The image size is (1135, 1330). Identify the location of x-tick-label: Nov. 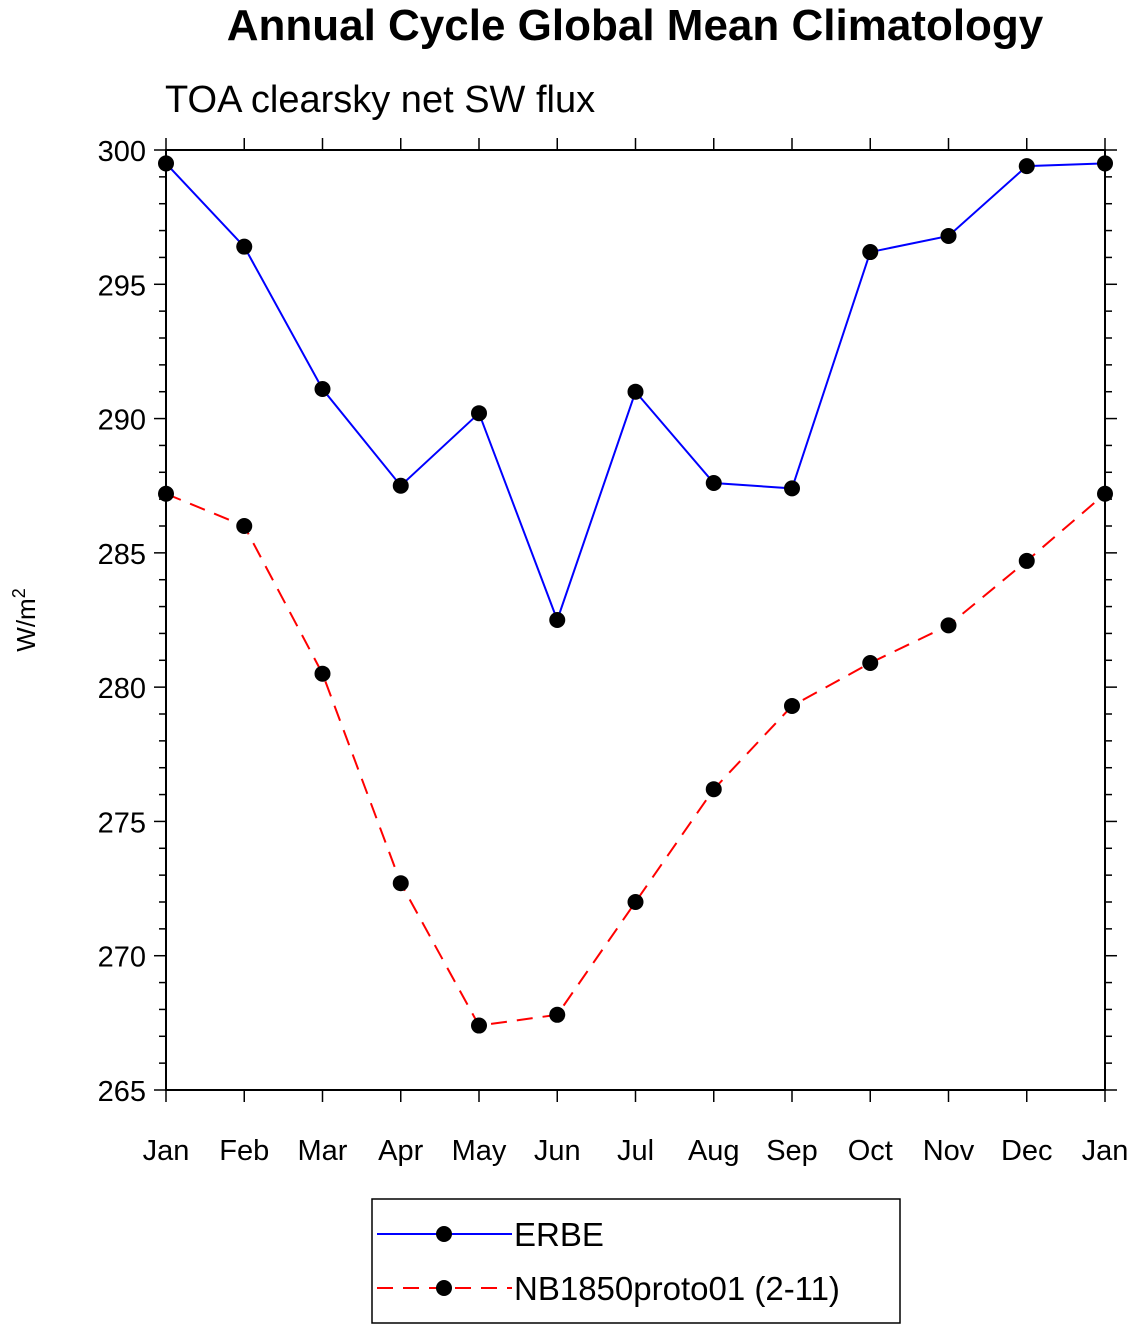
(949, 1151).